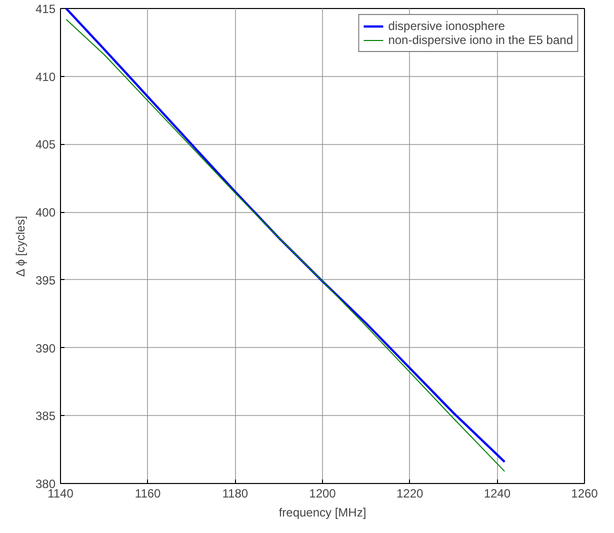  Describe the element at coordinates (322, 513) in the screenshot. I see `x-axis-title: frequency [MHz]` at that location.